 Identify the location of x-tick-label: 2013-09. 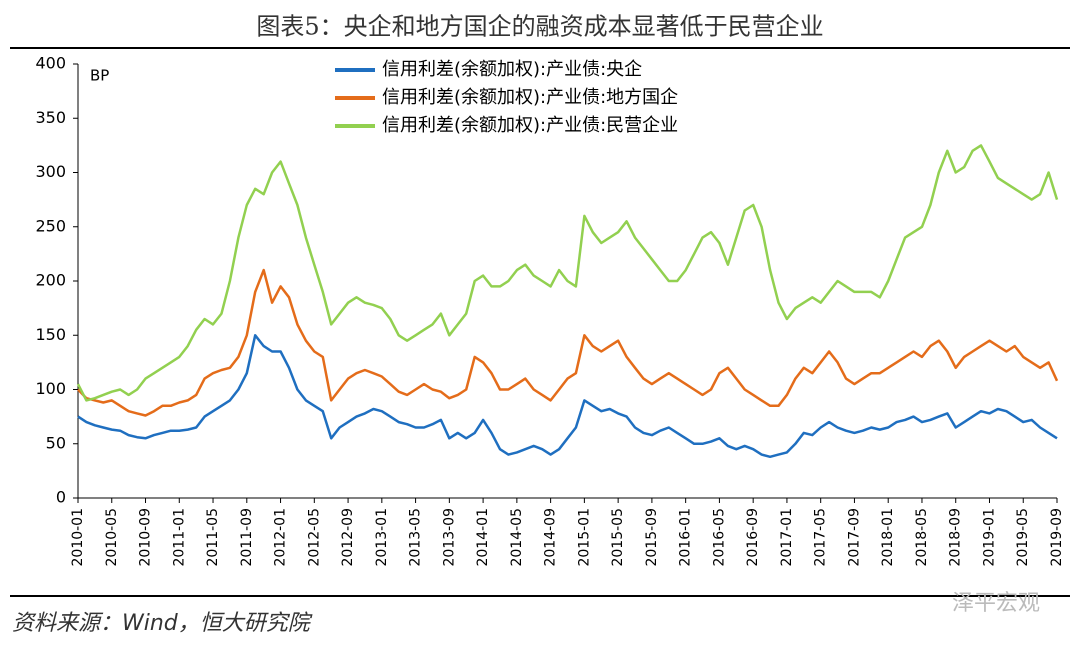
(449, 537).